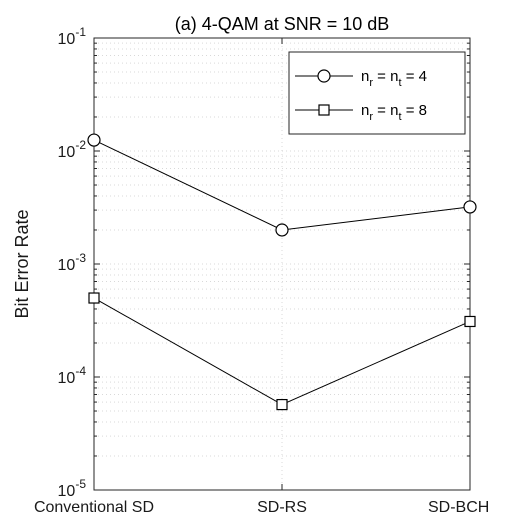 The width and height of the screenshot is (512, 526). Describe the element at coordinates (394, 78) in the screenshot. I see `legend-label-nr4: nr = nt = 4` at that location.